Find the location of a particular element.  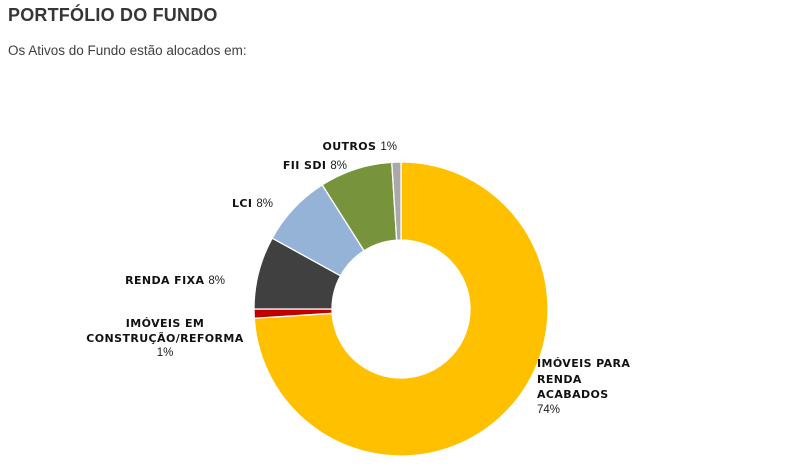

slice-label-fii-sdi: FII SDI 8% is located at coordinates (315, 166).